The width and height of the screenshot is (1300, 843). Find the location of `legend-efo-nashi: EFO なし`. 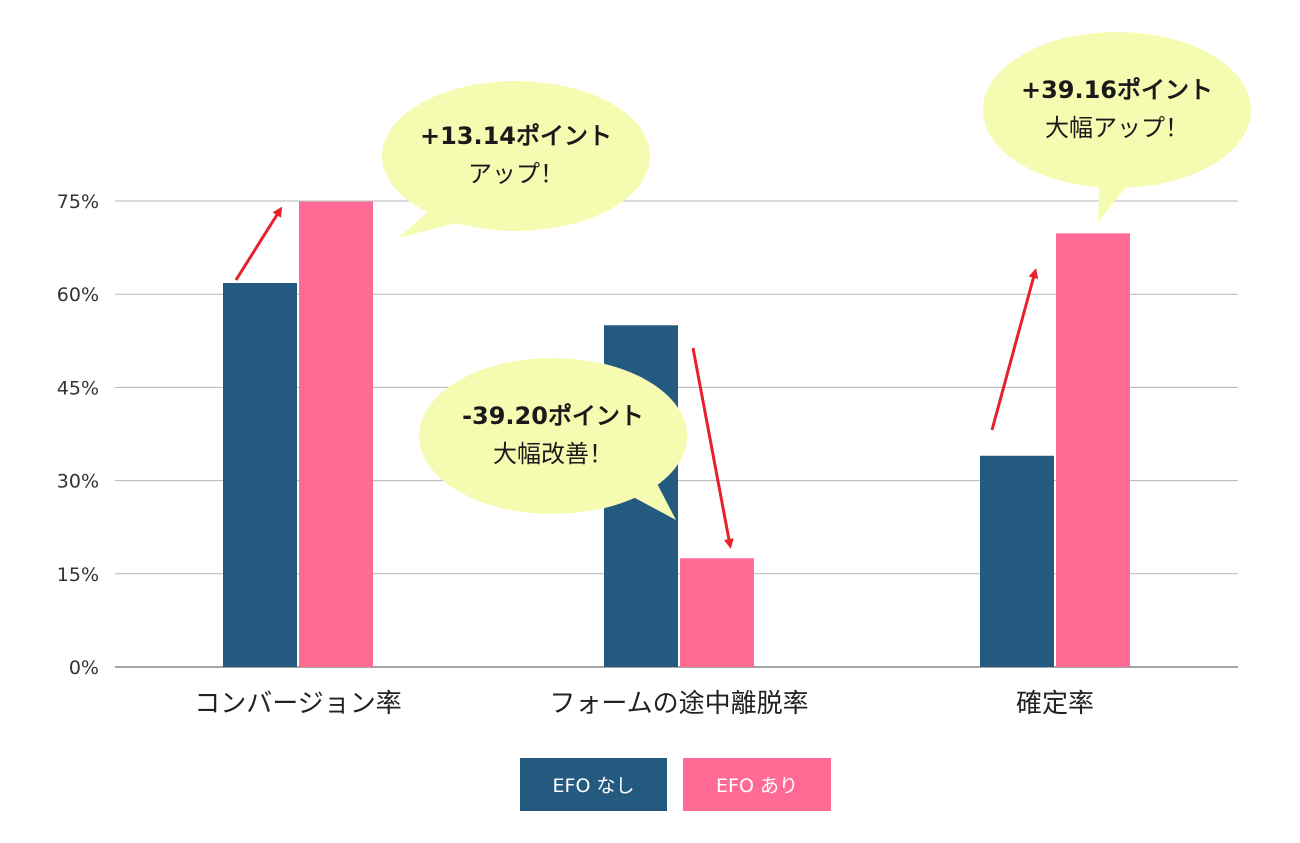

legend-efo-nashi: EFO なし is located at coordinates (593, 784).